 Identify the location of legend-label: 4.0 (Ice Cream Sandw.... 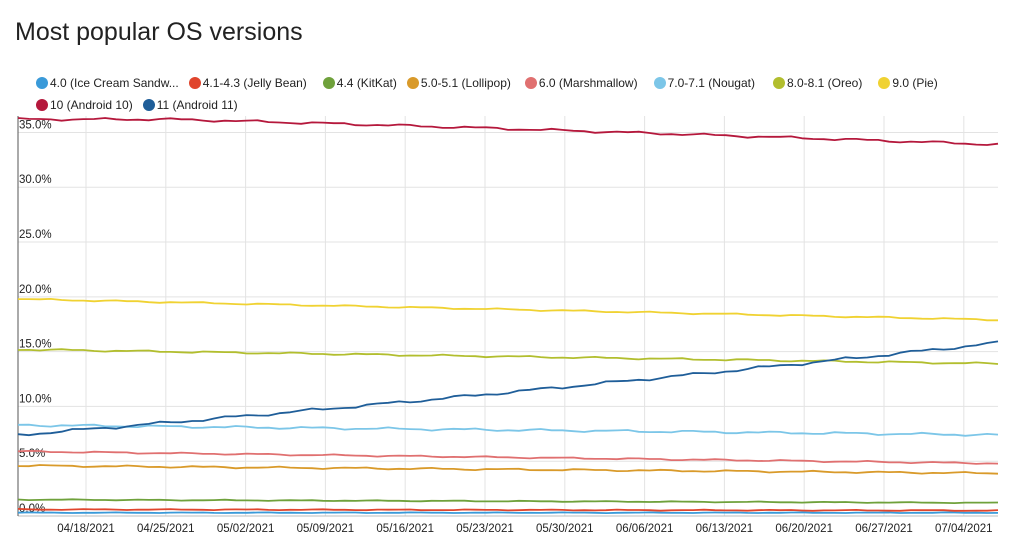
(114, 83).